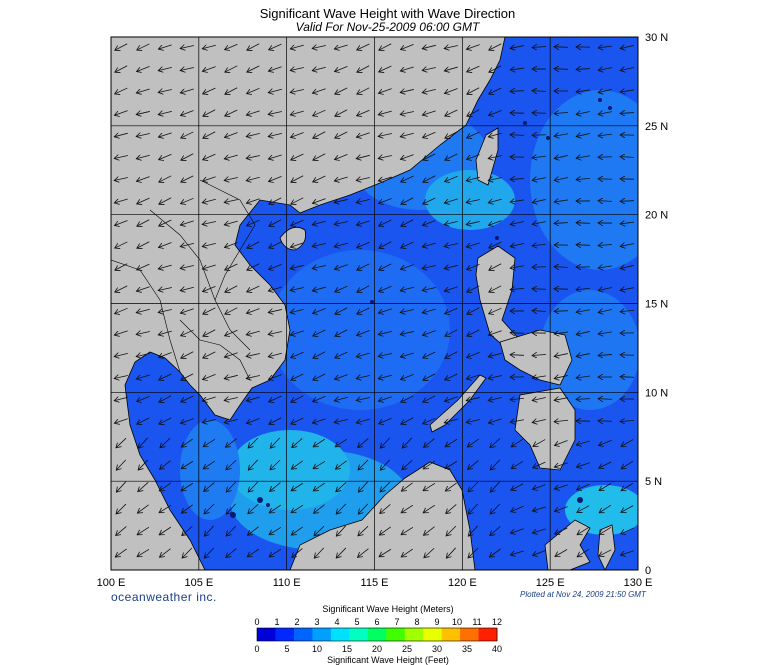  Describe the element at coordinates (388, 660) in the screenshot. I see `legend-feet-title: Significant Wave Height (Feet)` at that location.